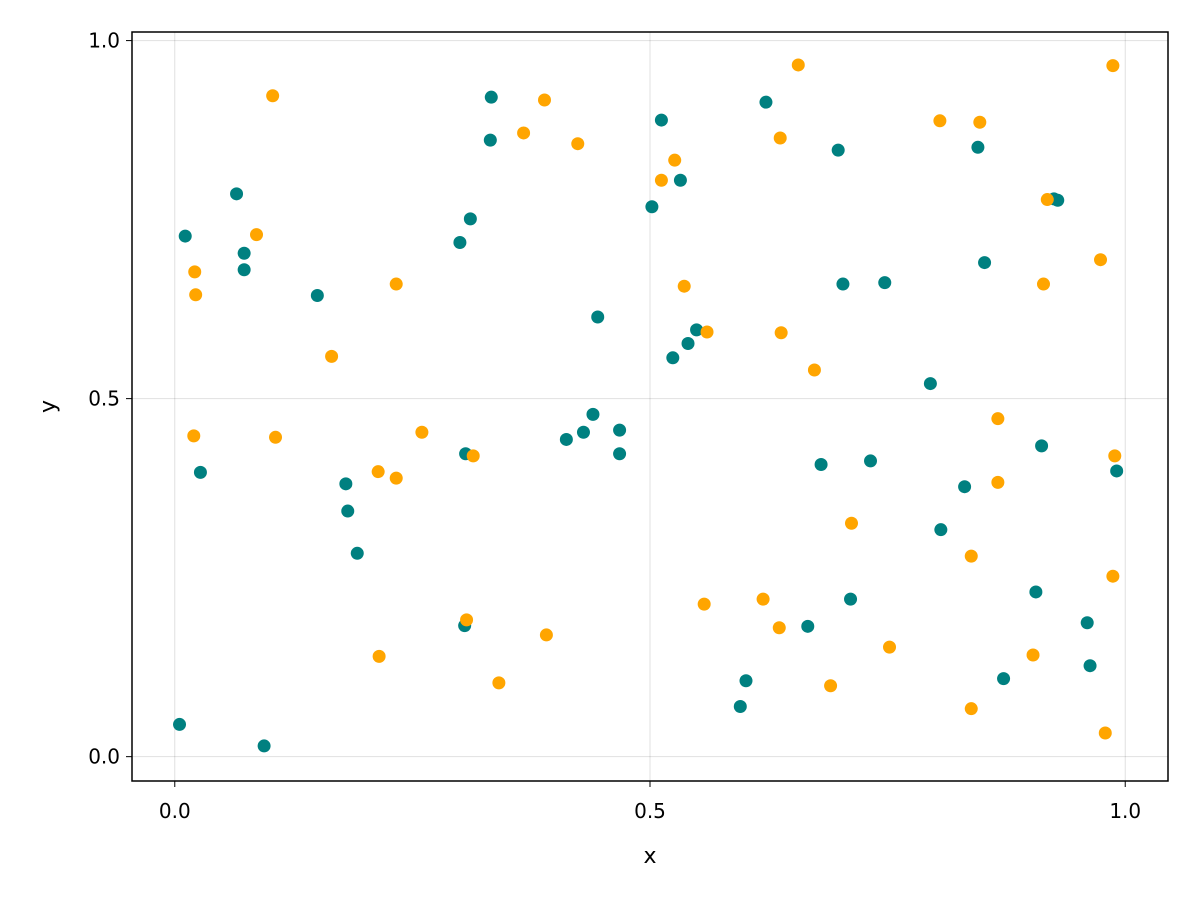  I want to click on x-axis-label: x, so click(649, 856).